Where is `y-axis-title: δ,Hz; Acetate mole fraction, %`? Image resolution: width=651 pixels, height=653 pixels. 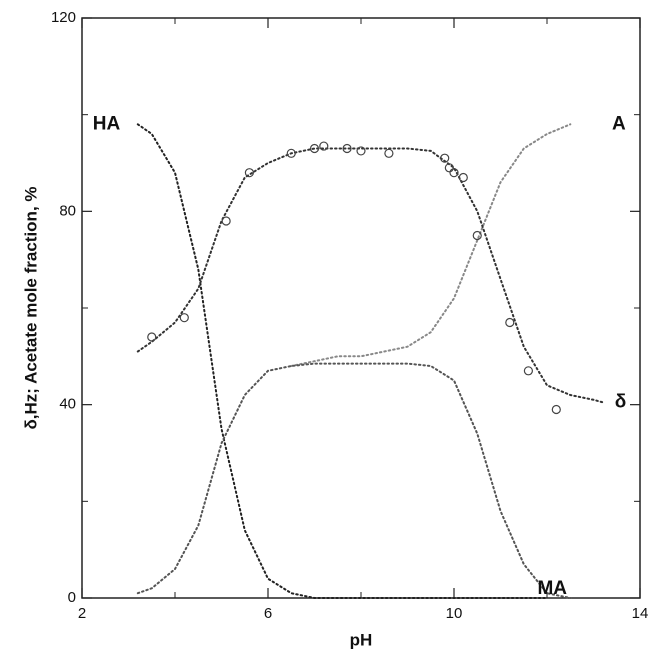
y-axis-title: δ,Hz; Acetate mole fraction, % is located at coordinates (30, 307).